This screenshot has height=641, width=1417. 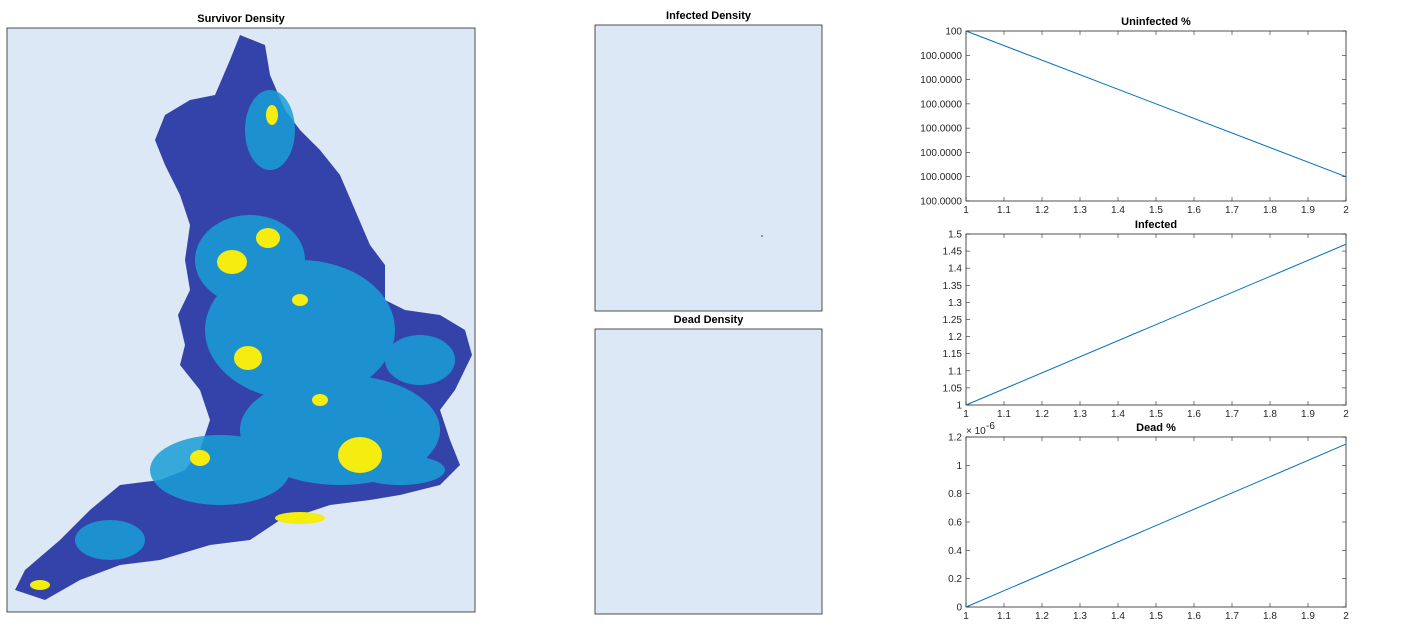 What do you see at coordinates (709, 16) in the screenshot?
I see `chart-title: Infected Density` at bounding box center [709, 16].